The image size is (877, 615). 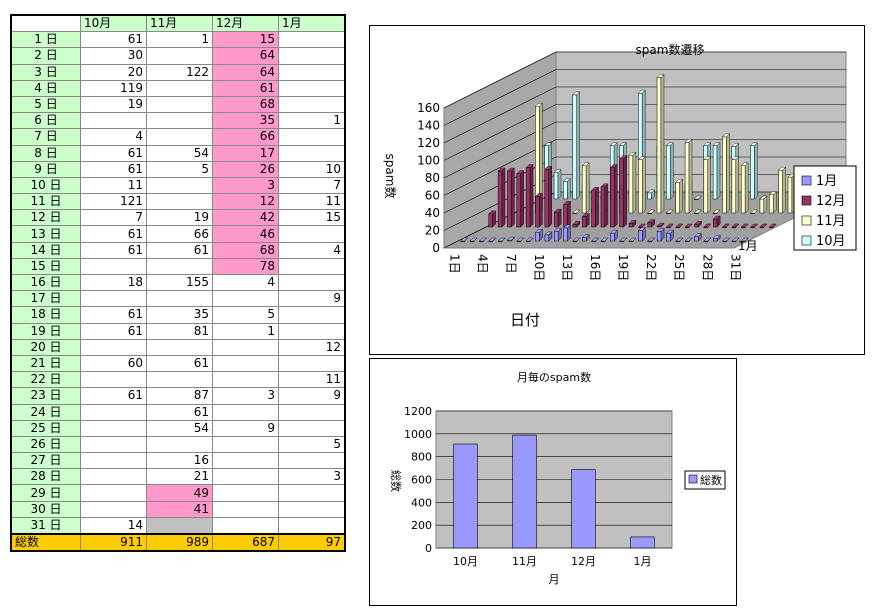 I want to click on y-tick-label: 600, so click(x=421, y=480).